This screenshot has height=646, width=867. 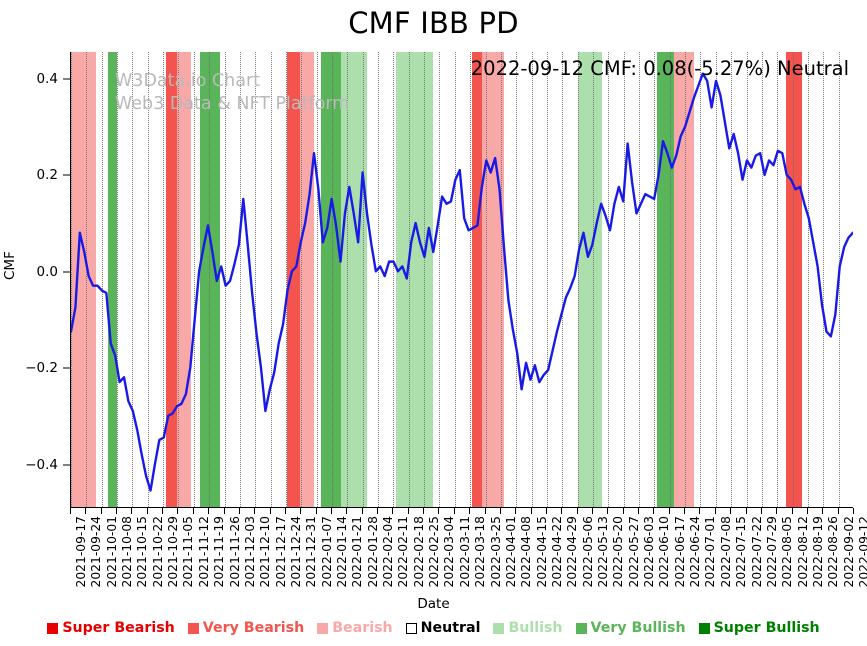 What do you see at coordinates (725, 552) in the screenshot?
I see `x-tick-label: 2022-07-08` at bounding box center [725, 552].